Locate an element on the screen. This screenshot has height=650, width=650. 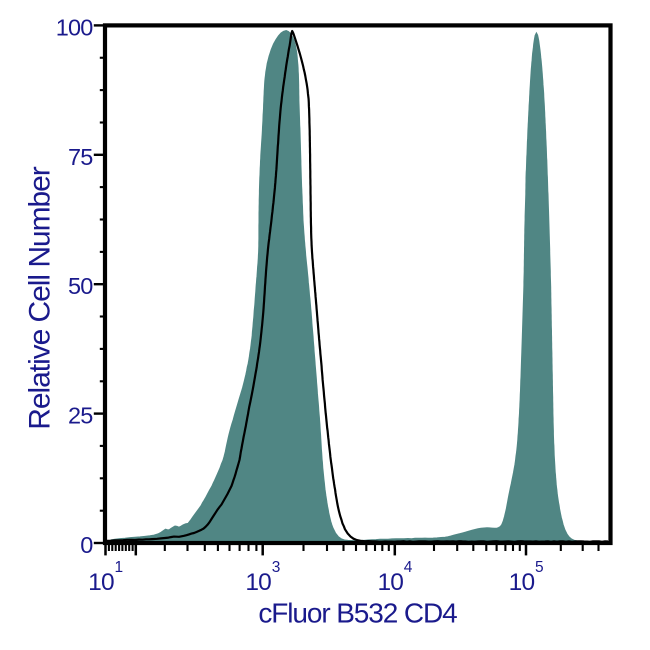
svg-text: 4 is located at coordinates (408, 567).